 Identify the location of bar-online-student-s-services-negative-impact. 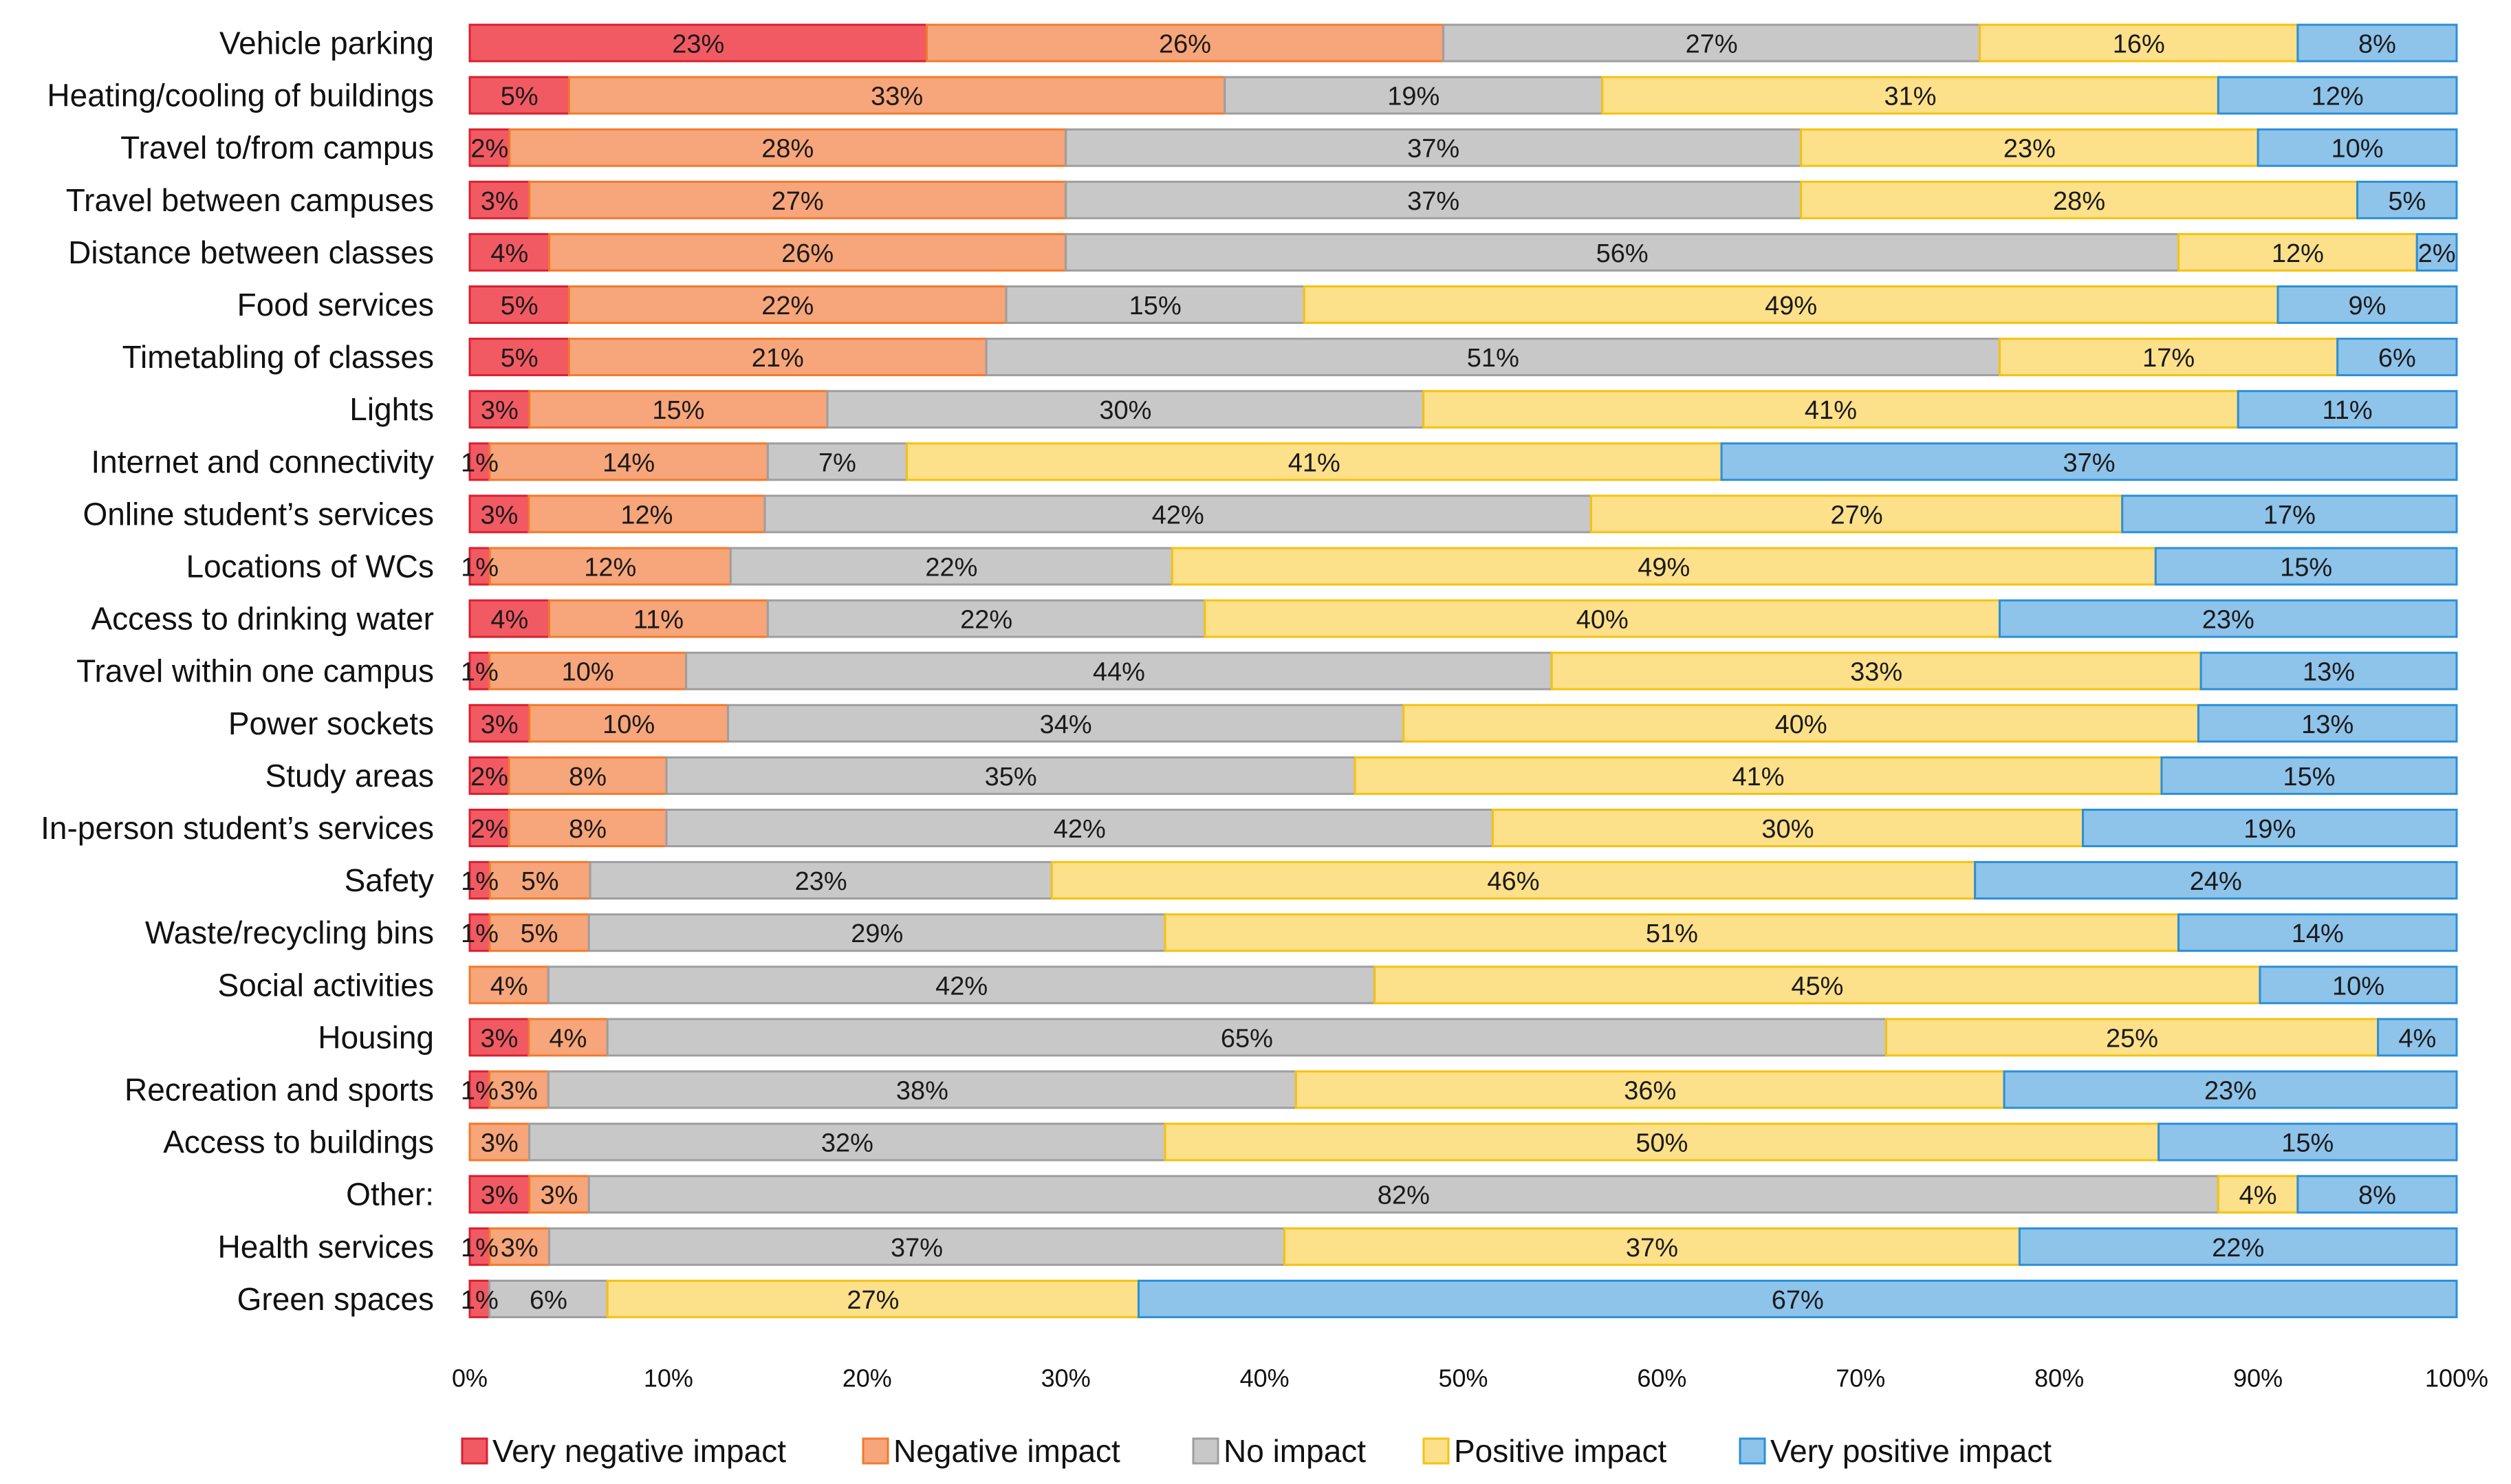
(647, 514).